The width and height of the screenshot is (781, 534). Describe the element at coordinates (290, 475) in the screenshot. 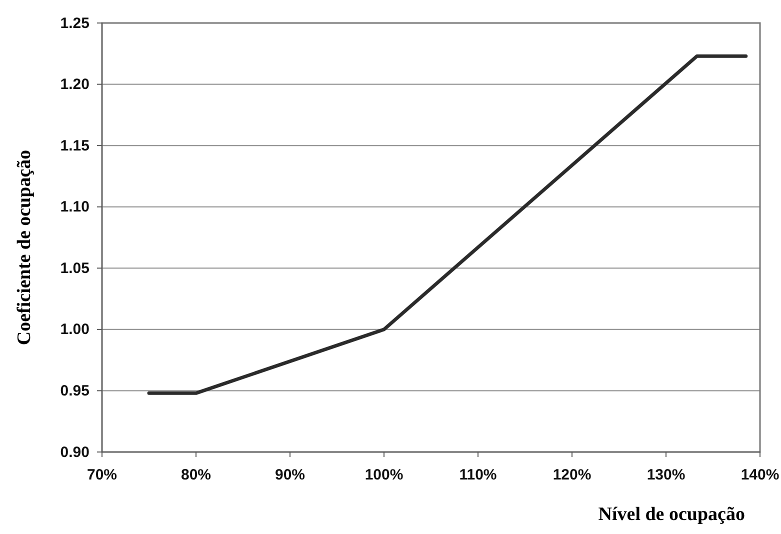

I see `x-tick-label: 90%` at that location.